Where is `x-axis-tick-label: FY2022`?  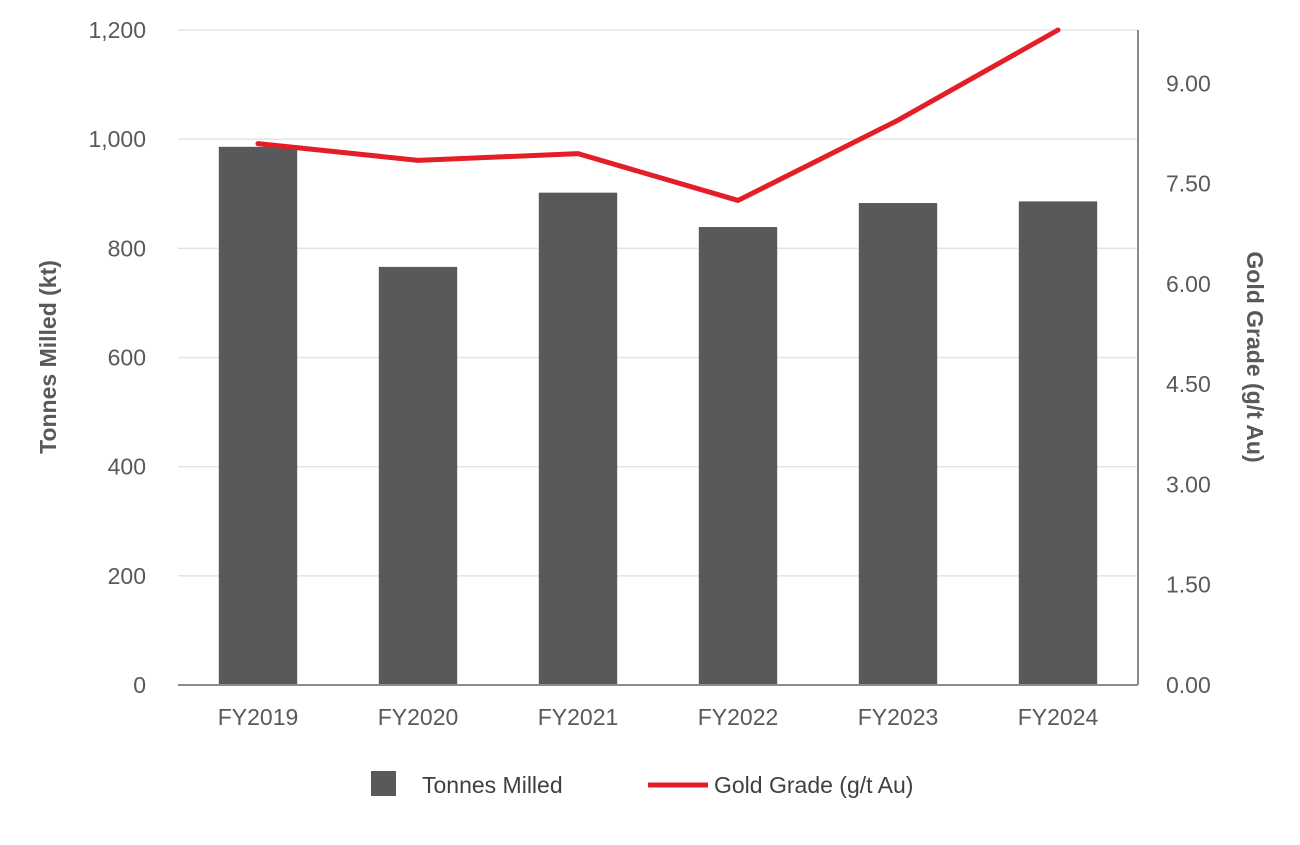 x-axis-tick-label: FY2022 is located at coordinates (738, 717).